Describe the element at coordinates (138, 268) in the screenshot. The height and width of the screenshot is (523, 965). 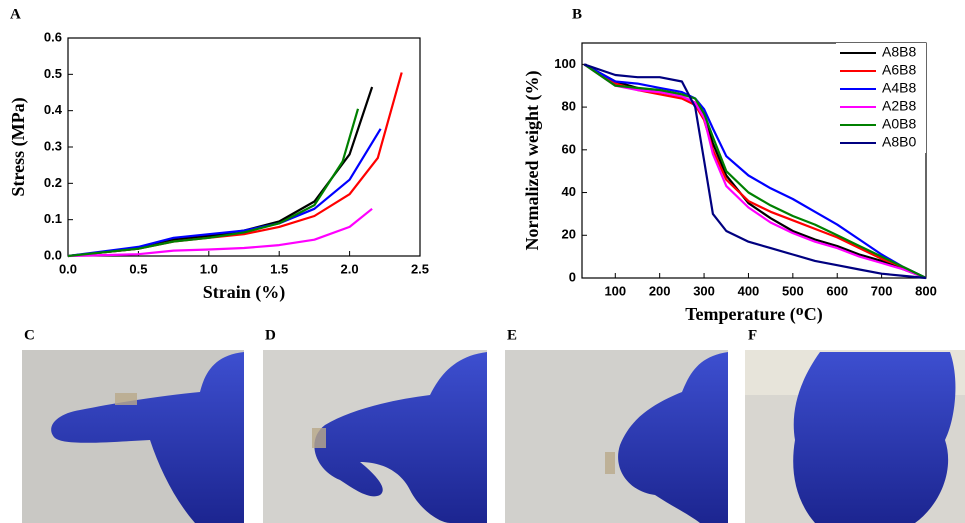
I see `x-tick-label: 0.5` at that location.